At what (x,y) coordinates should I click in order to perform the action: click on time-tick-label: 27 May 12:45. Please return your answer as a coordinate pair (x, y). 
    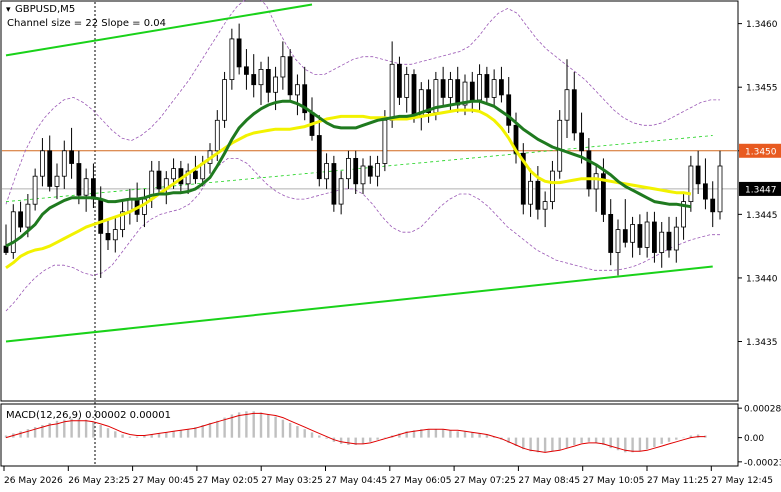
    Looking at the image, I should click on (742, 481).